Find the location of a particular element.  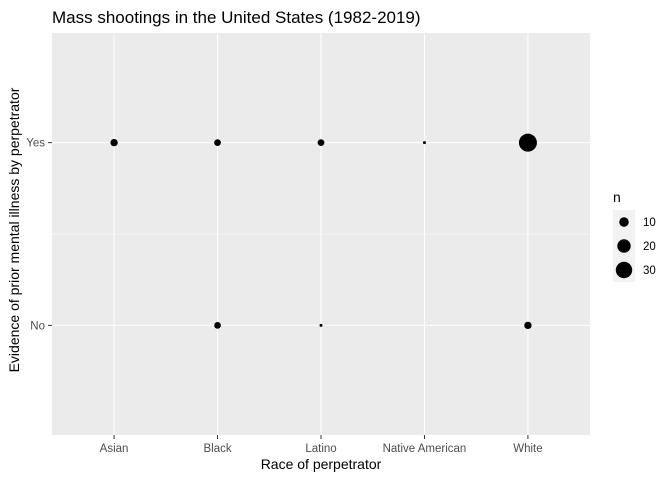

legend-title: n is located at coordinates (617, 197).